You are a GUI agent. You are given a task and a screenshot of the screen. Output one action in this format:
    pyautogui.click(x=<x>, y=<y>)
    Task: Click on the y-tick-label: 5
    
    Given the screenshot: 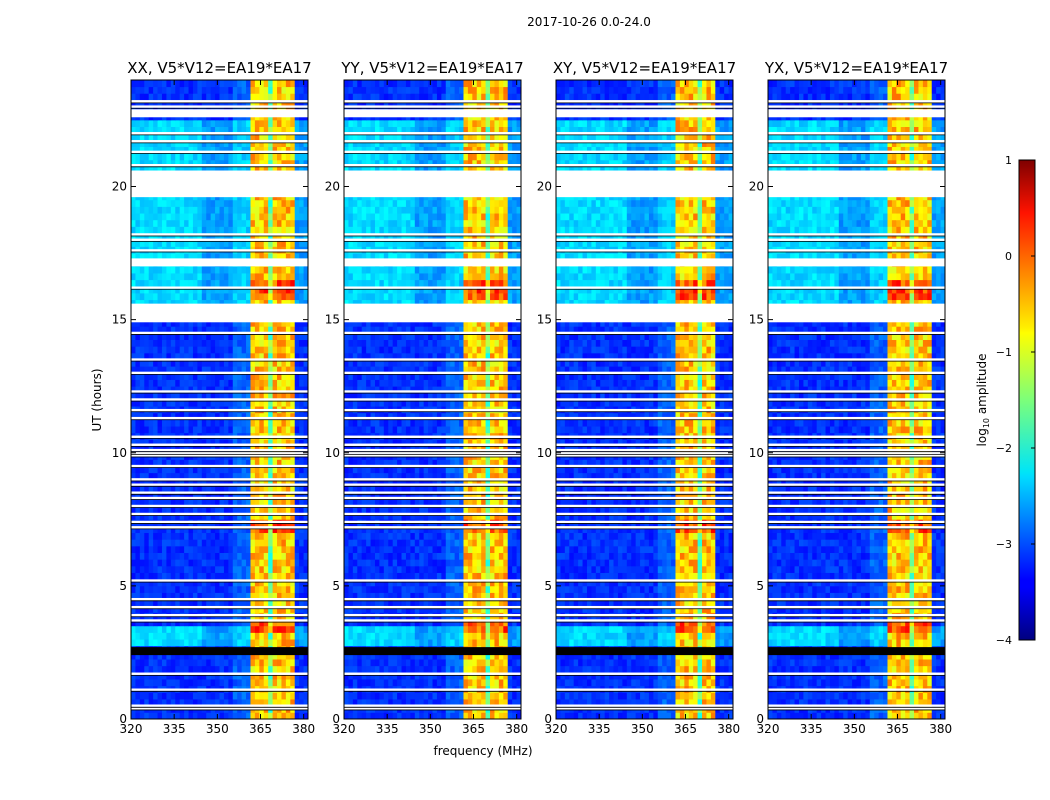 What is the action you would take?
    pyautogui.click(x=123, y=586)
    